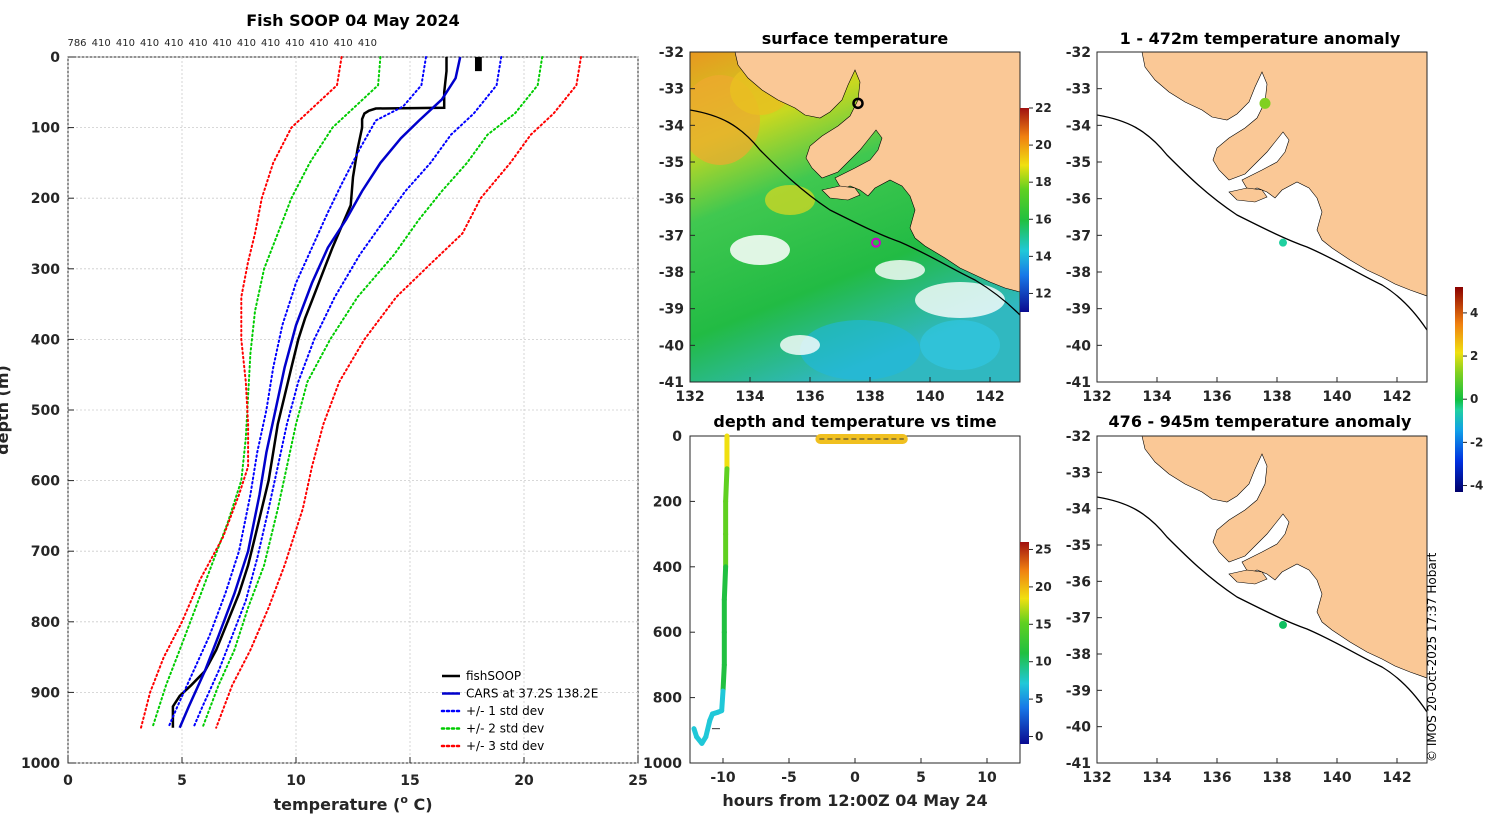 The height and width of the screenshot is (820, 1500). I want to click on dt-ytick-label: 800, so click(667, 699).